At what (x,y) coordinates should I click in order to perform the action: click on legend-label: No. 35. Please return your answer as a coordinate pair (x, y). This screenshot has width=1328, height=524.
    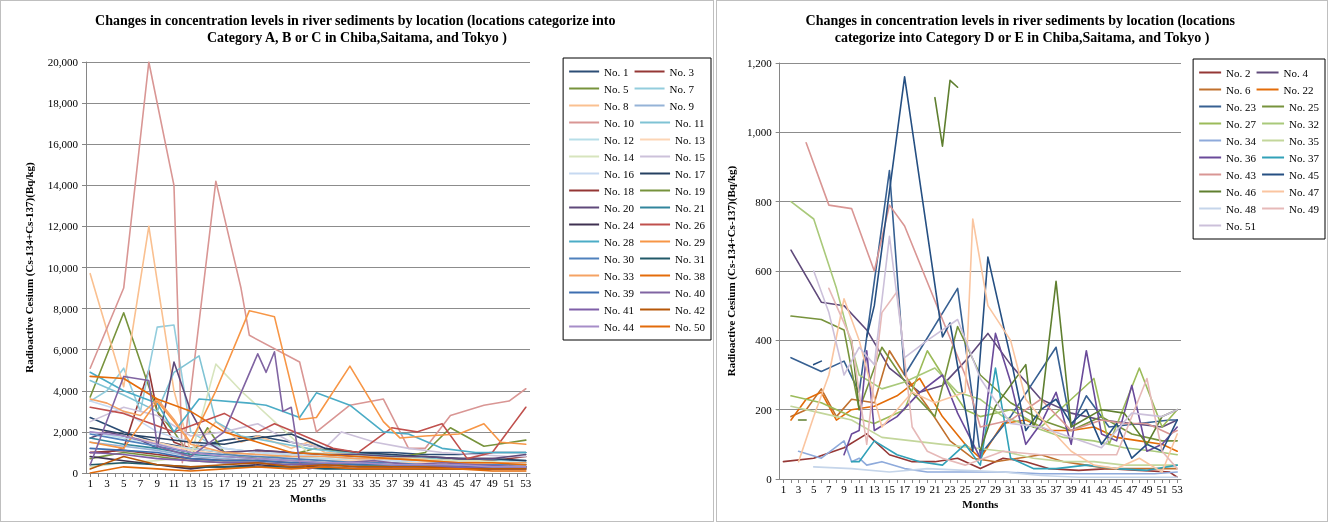
    Looking at the image, I should click on (1304, 140).